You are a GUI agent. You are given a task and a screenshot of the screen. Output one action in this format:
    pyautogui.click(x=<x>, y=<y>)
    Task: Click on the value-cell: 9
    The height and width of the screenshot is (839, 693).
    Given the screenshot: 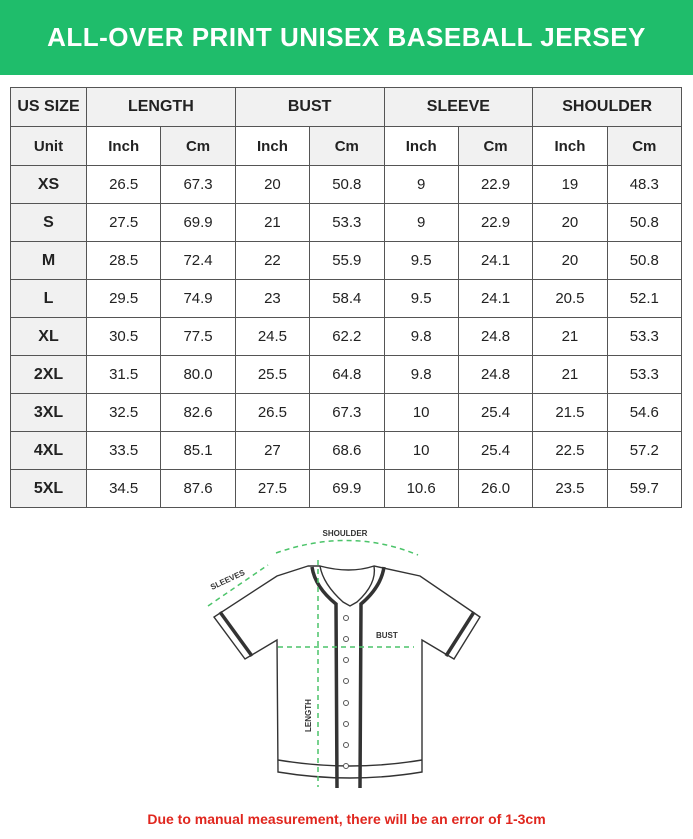 What is the action you would take?
    pyautogui.click(x=421, y=184)
    